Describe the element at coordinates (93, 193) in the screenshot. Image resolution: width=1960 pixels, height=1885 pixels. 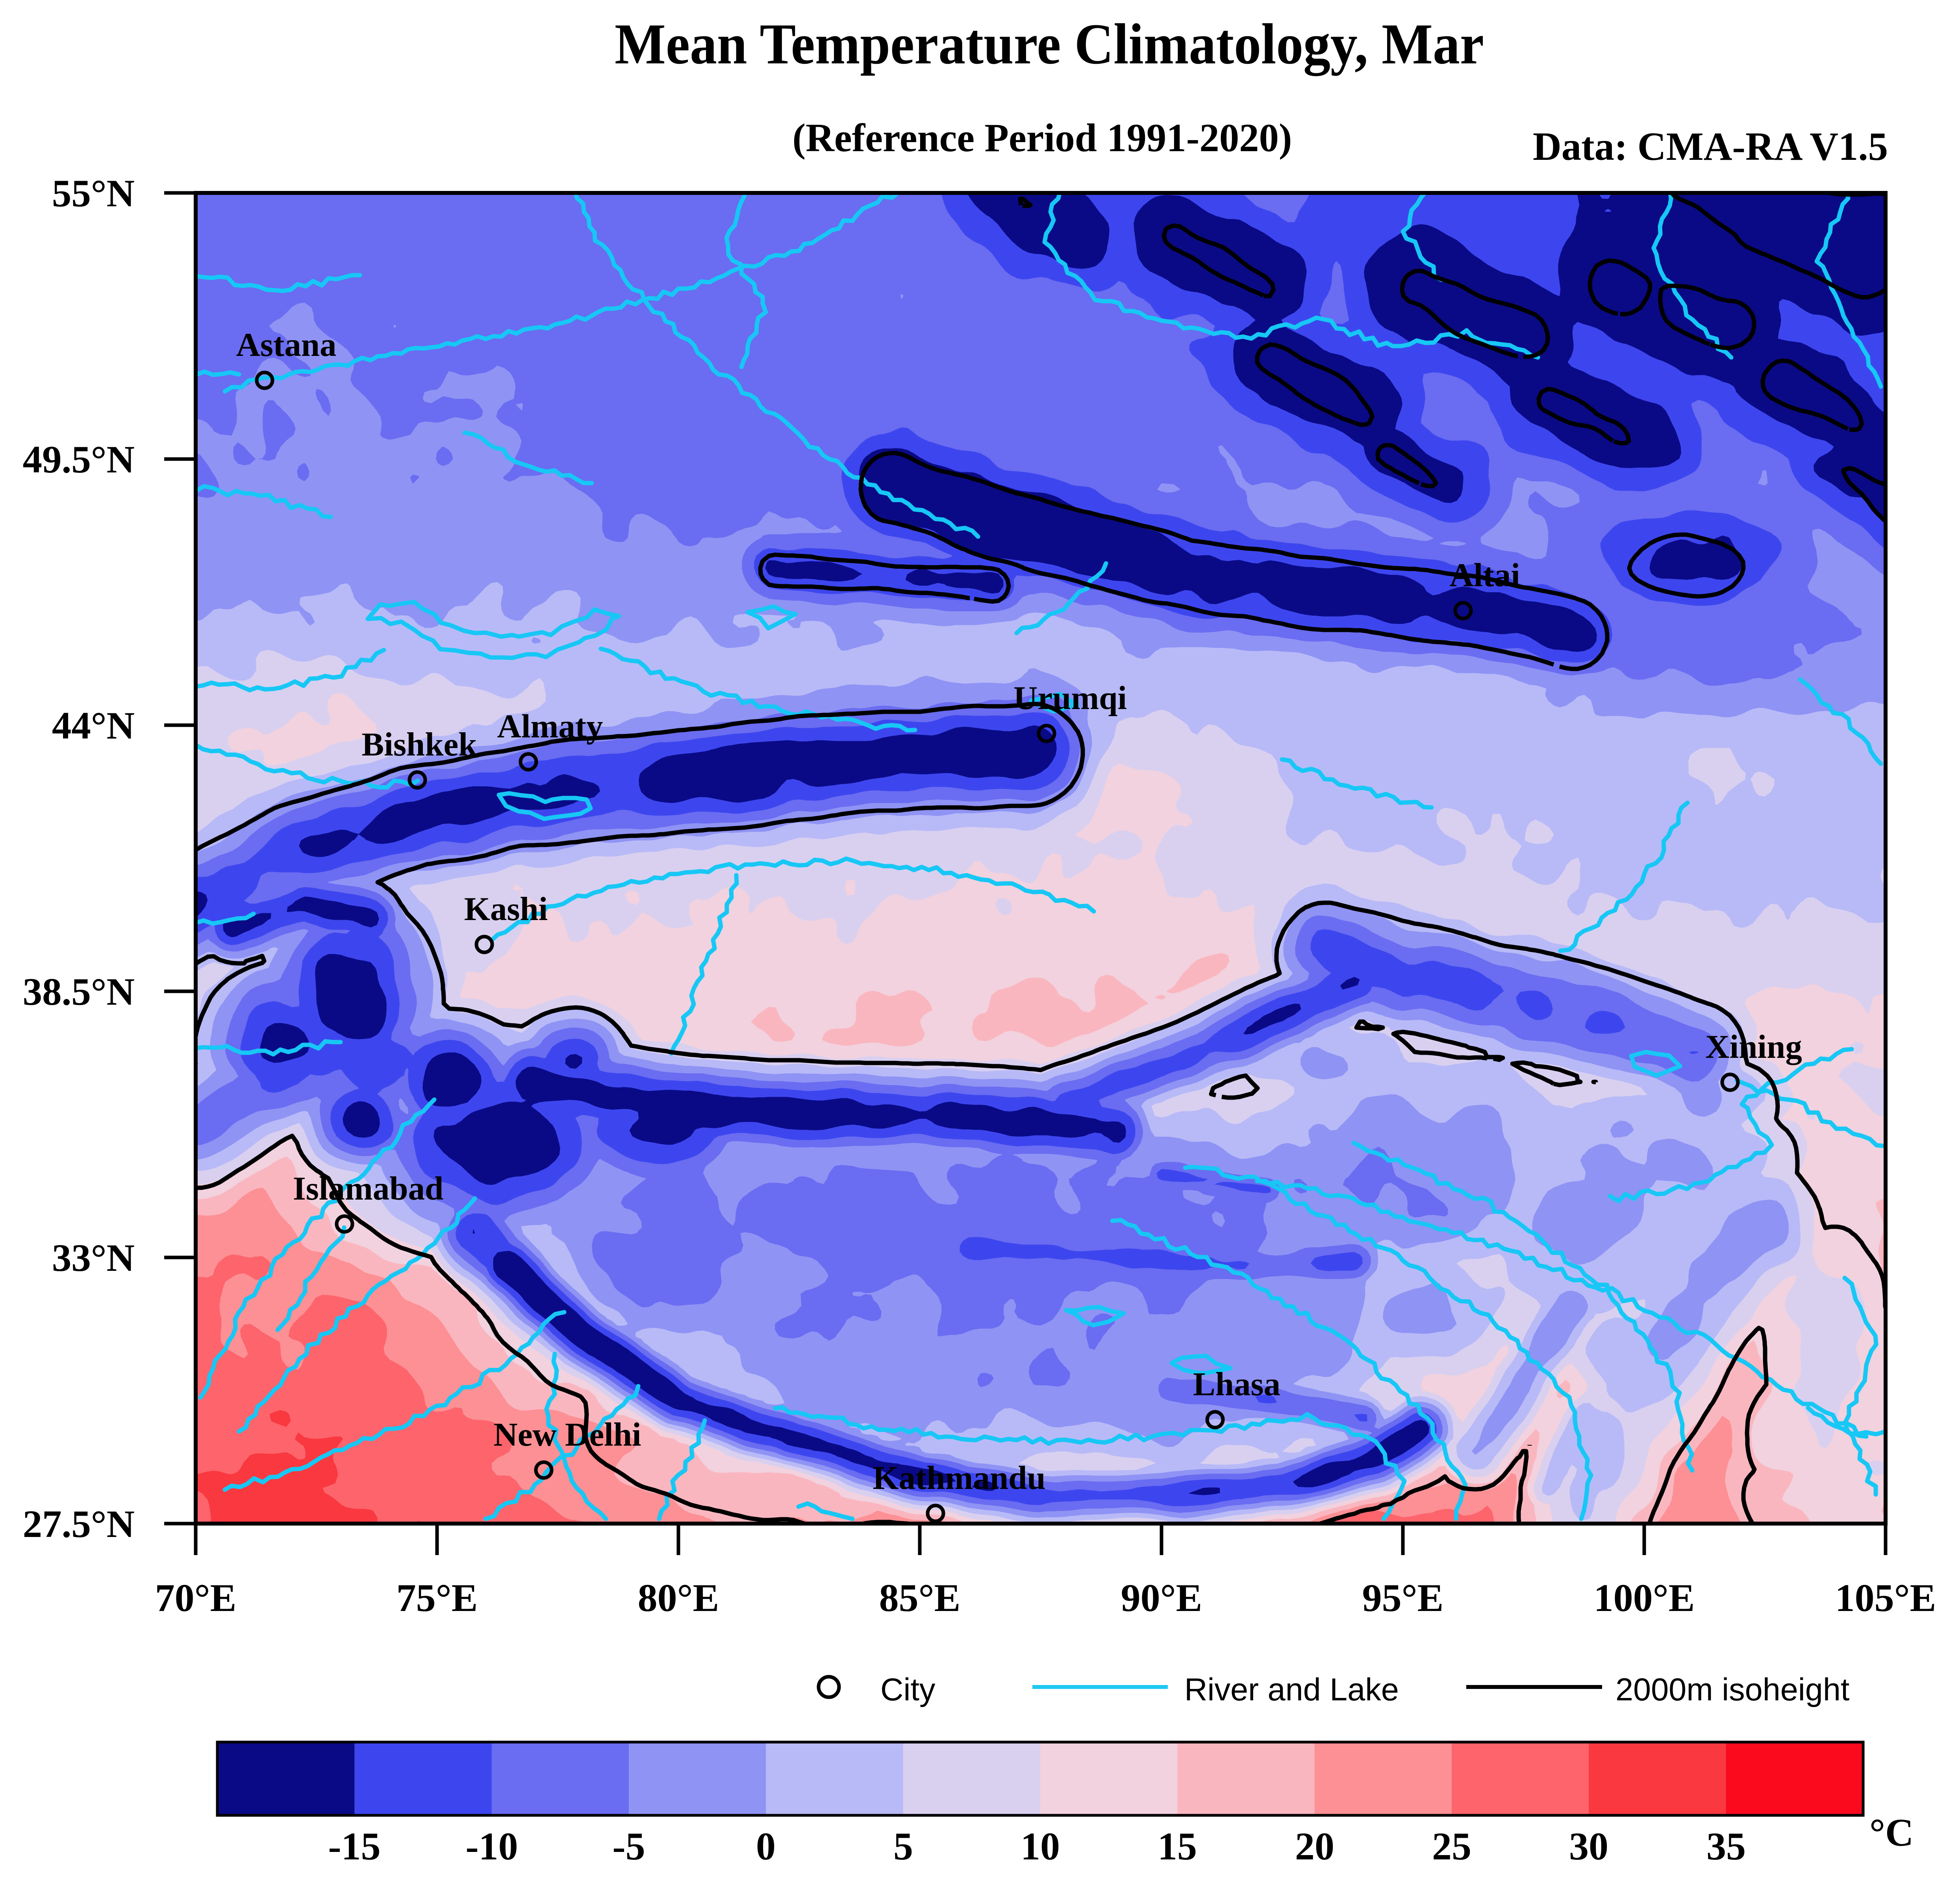
I see `svg-text: 55°N` at that location.